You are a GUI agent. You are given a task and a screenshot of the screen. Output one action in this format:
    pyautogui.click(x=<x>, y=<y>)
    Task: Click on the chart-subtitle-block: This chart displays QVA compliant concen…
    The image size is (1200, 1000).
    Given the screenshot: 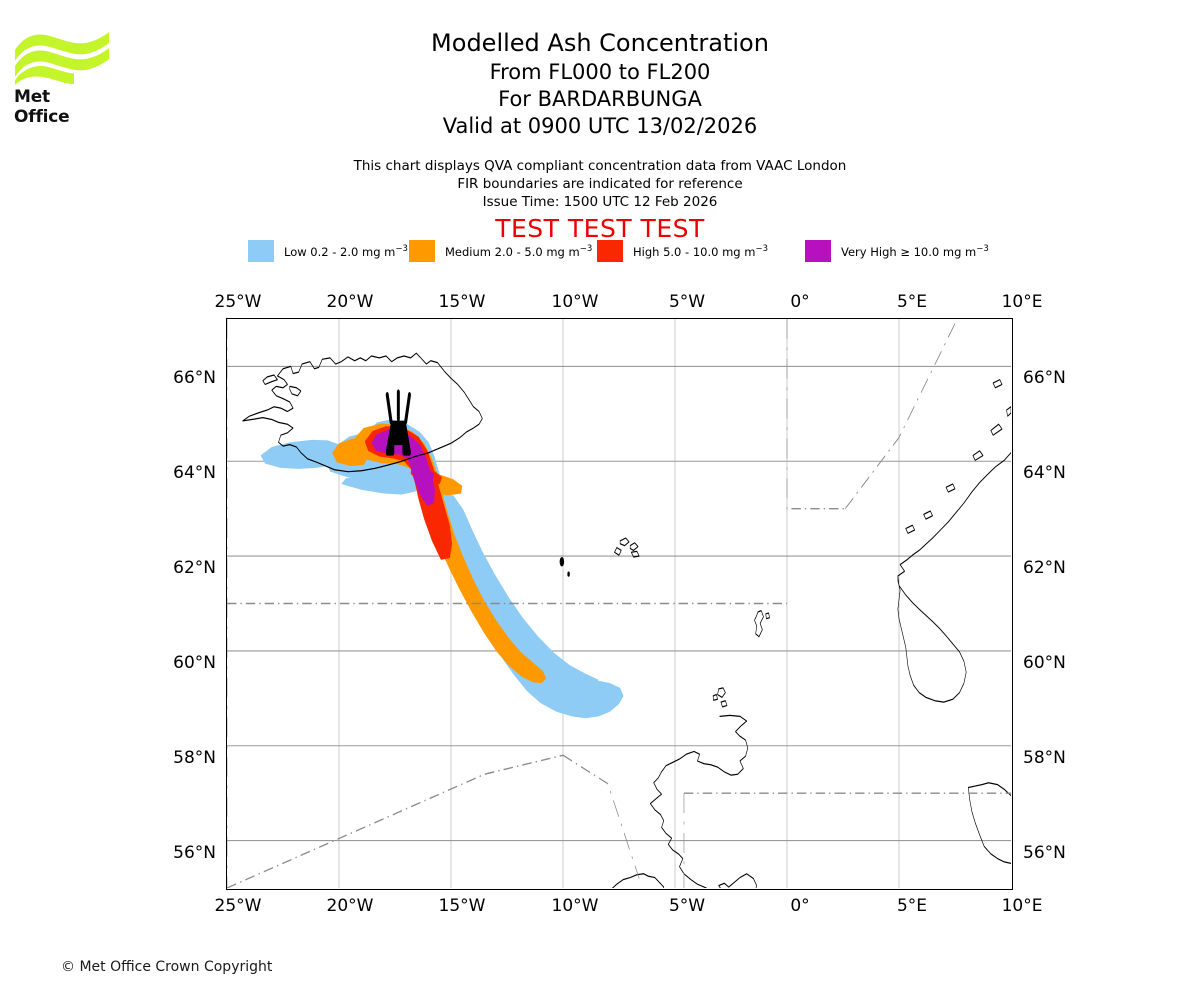 What is the action you would take?
    pyautogui.click(x=600, y=184)
    